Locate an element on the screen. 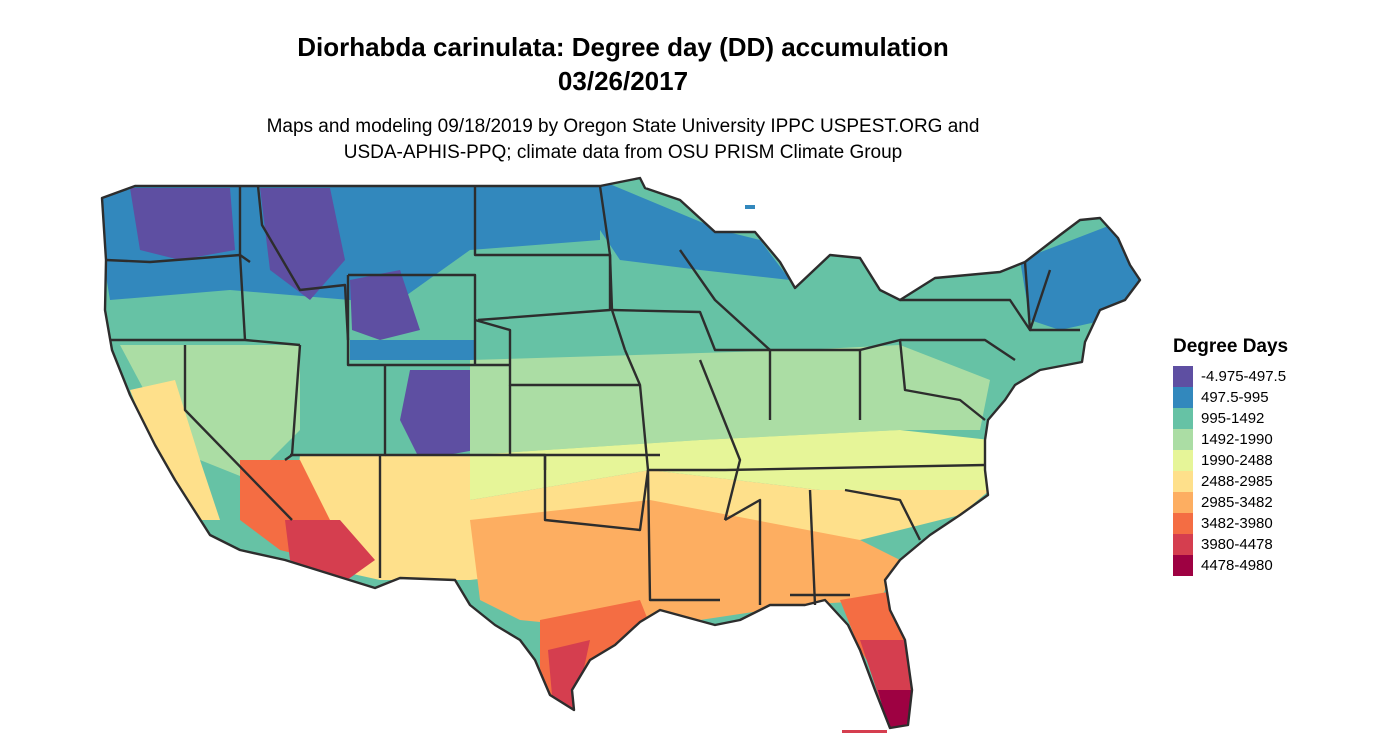 This screenshot has height=744, width=1399. legend-item: 2985-3482 is located at coordinates (1230, 502).